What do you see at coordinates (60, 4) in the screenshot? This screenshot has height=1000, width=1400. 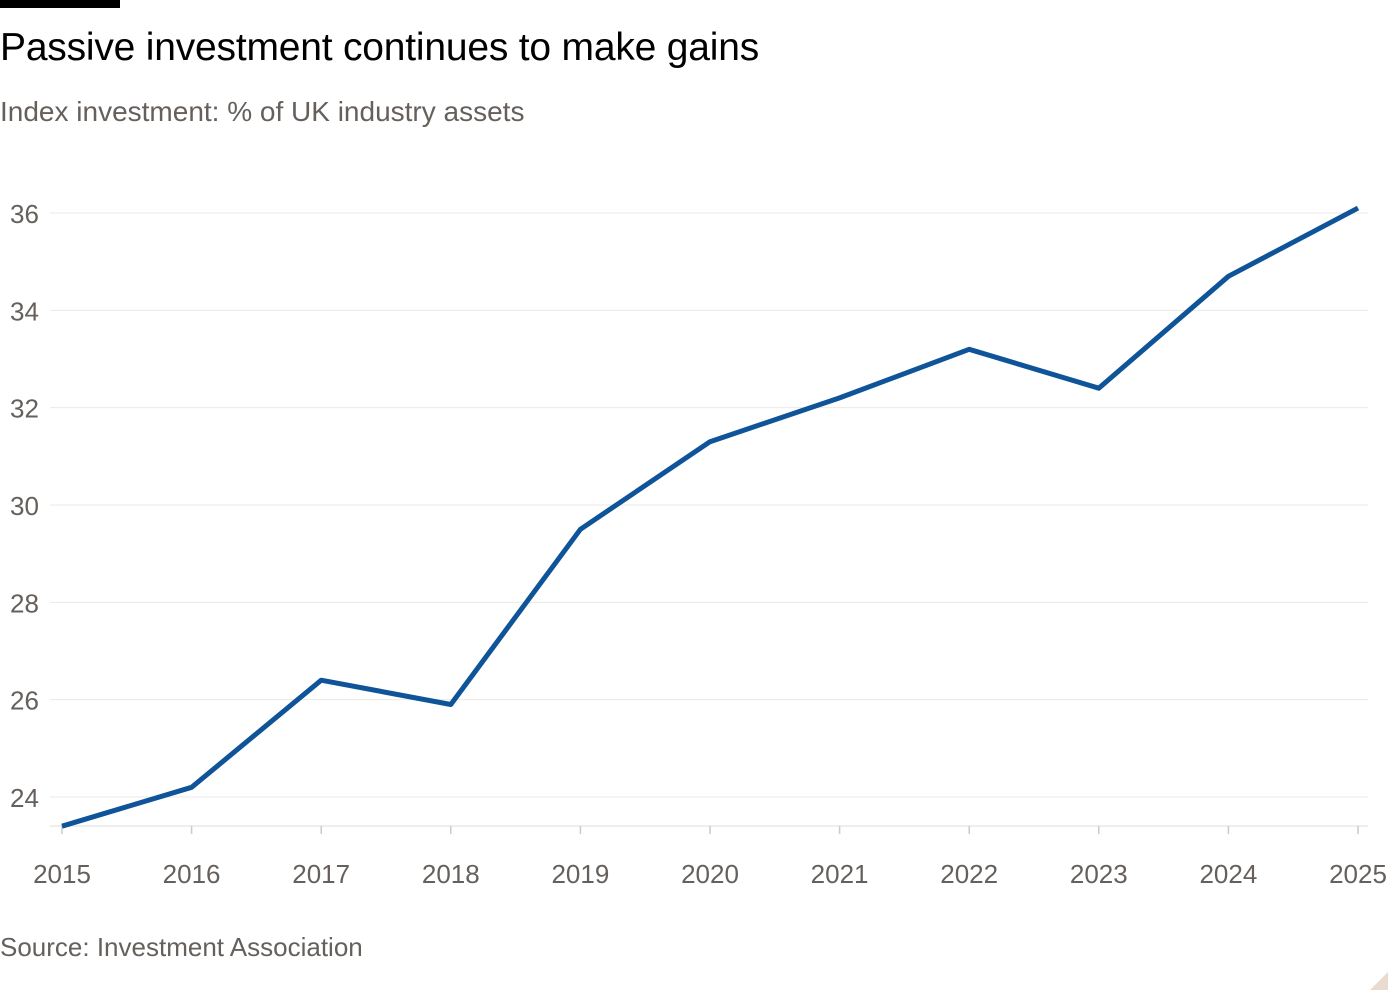 I see `brand-bar` at bounding box center [60, 4].